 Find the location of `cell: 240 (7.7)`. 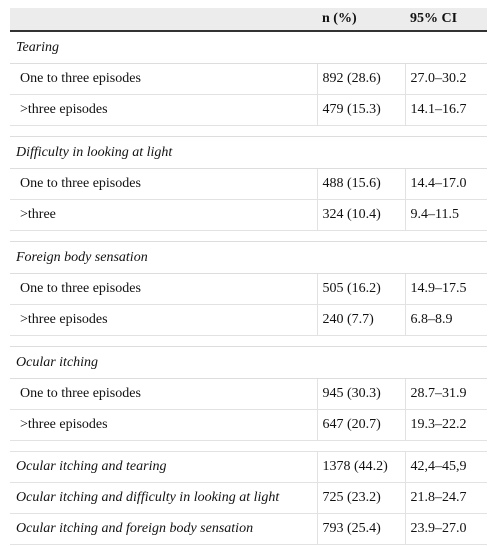

cell: 240 (7.7) is located at coordinates (361, 320).